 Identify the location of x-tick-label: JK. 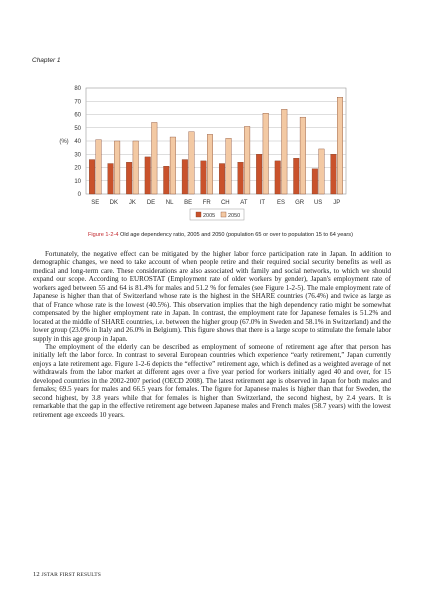
(132, 203).